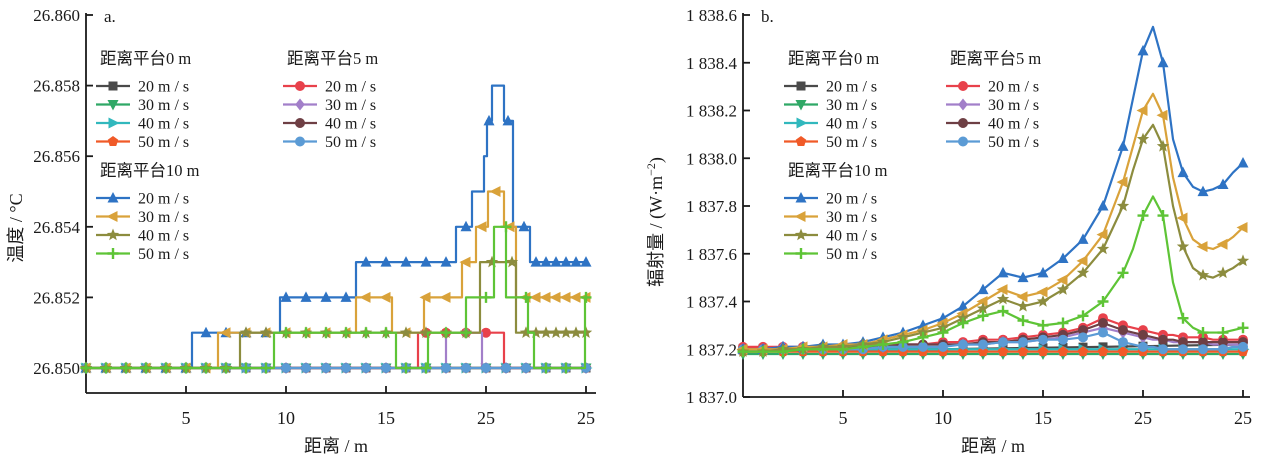 The height and width of the screenshot is (461, 1267). I want to click on legend-group-b-0: 距离平台0 m 20 m / s30 m / s 40 m / s50 m / s, so click(831, 100).